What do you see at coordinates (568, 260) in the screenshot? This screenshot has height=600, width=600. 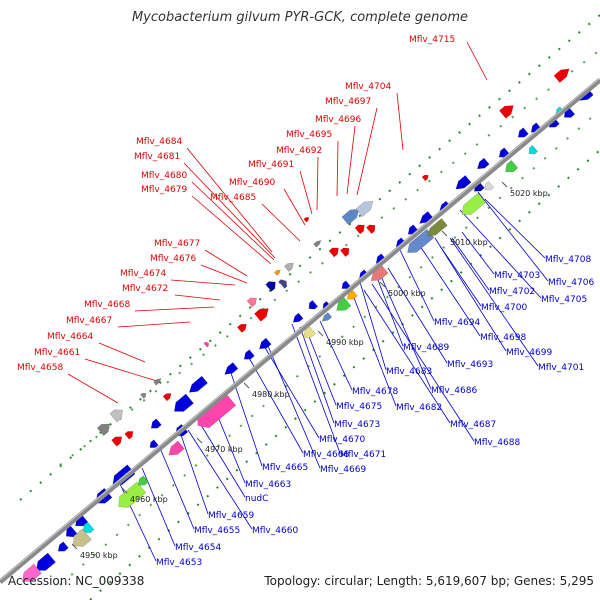 I see `reverse-gene-label: Mflv_4708` at bounding box center [568, 260].